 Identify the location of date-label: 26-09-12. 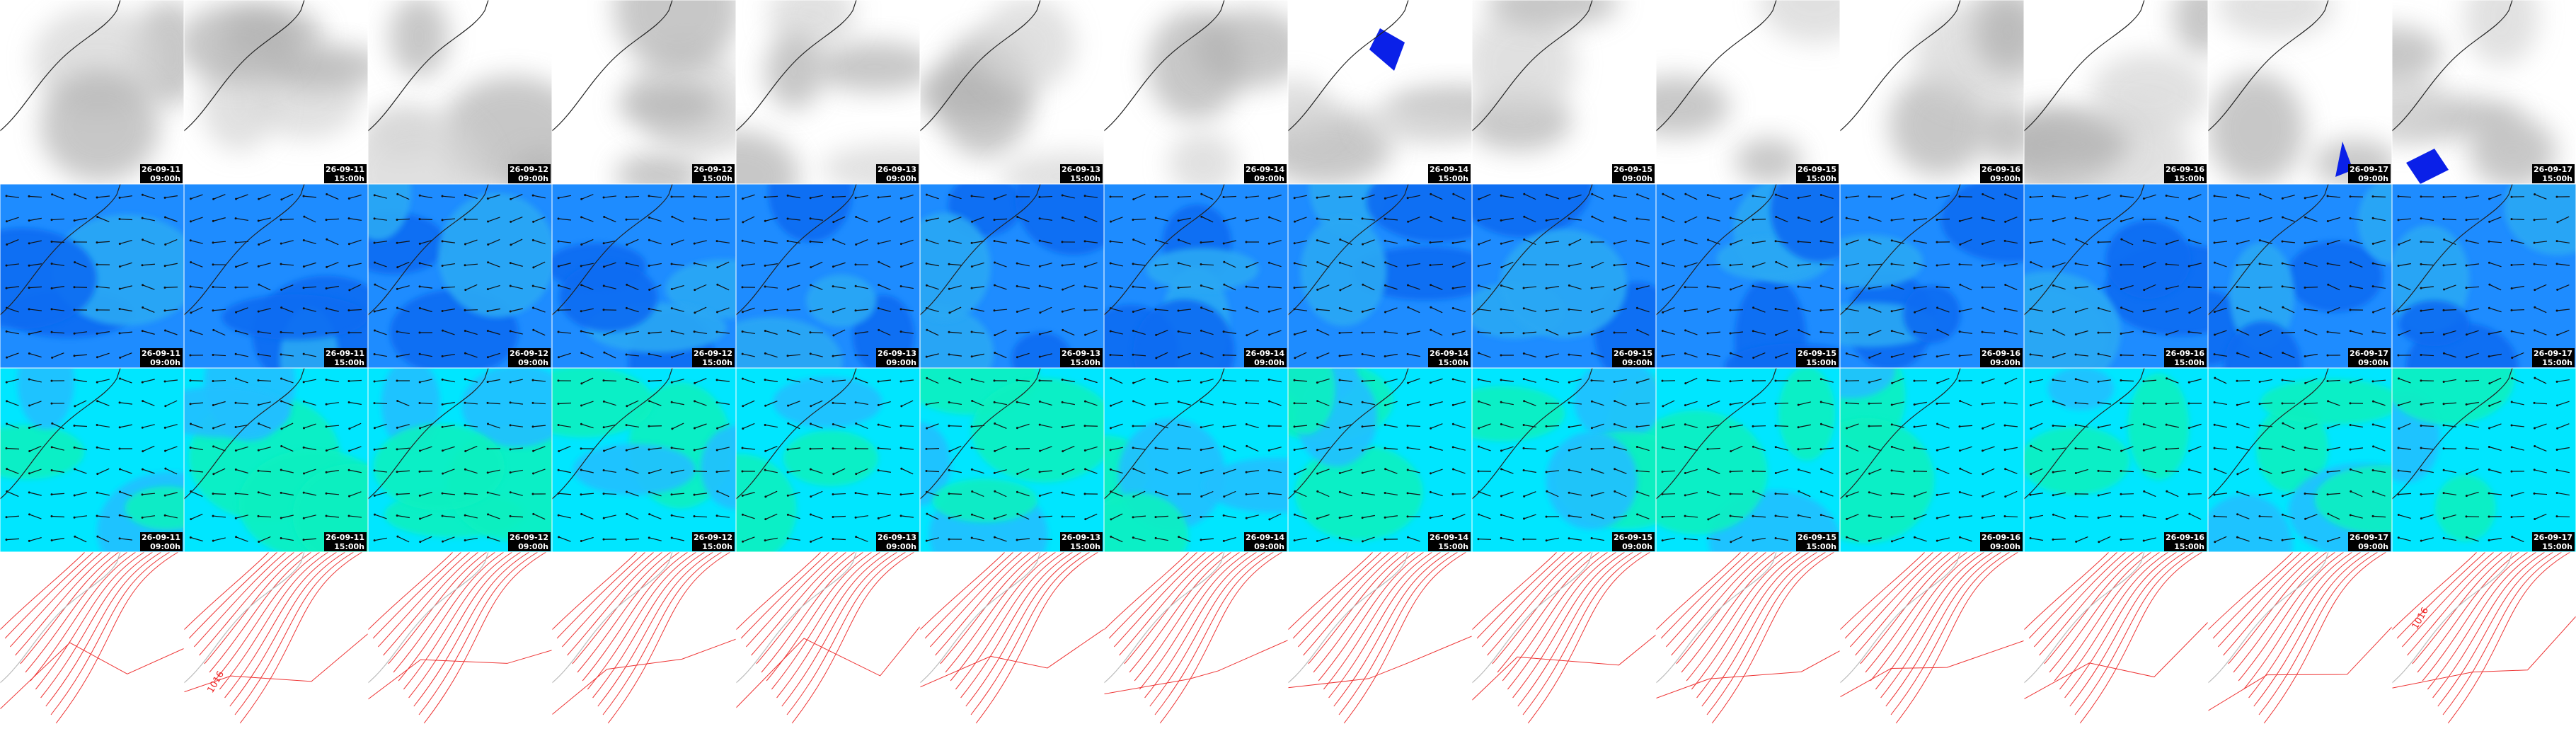
(713, 170).